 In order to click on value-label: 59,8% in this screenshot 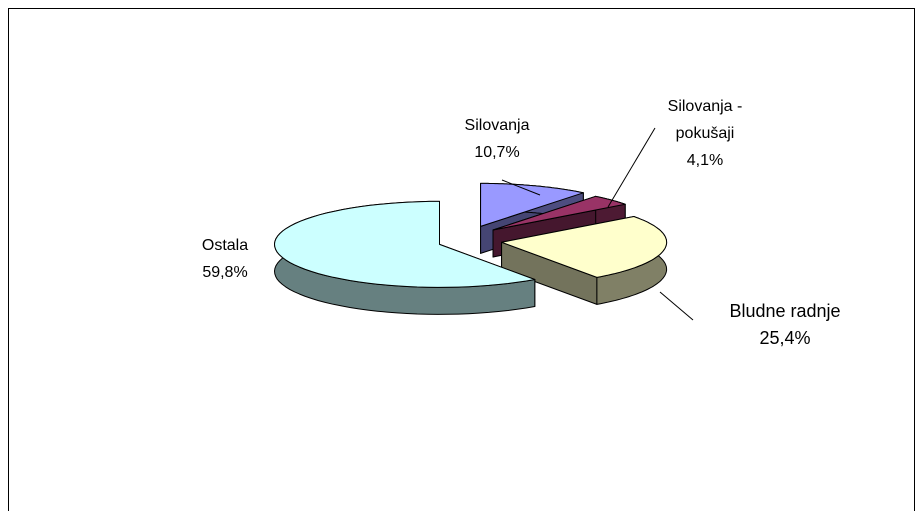, I will do `click(225, 272)`.